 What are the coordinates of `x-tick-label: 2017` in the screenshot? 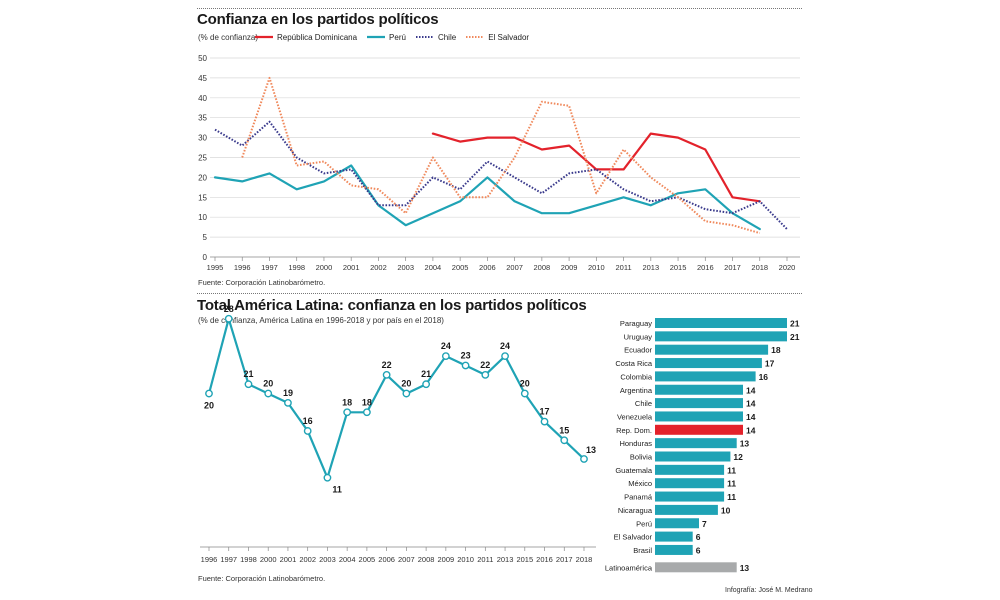 It's located at (564, 559).